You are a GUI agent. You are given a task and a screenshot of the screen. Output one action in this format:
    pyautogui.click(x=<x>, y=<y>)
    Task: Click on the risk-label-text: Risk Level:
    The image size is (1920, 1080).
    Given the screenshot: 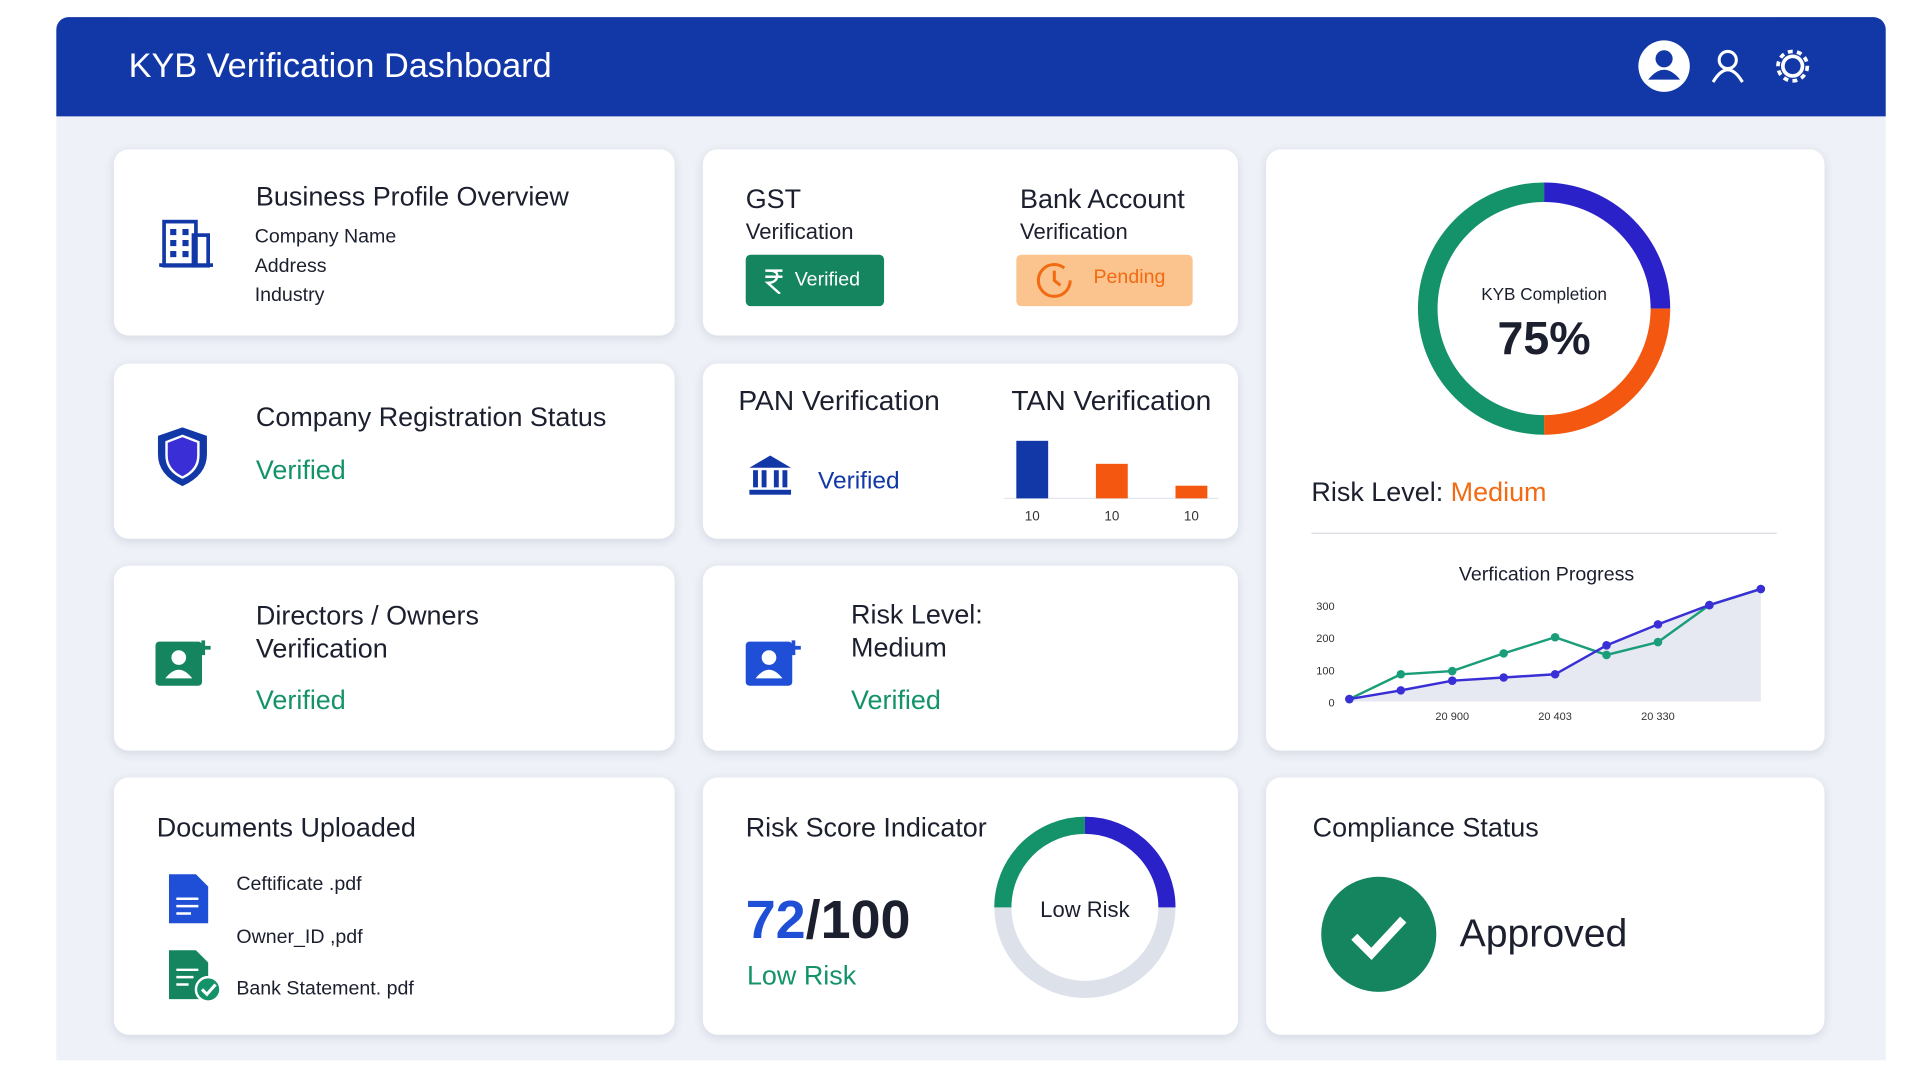 What is the action you would take?
    pyautogui.click(x=1377, y=491)
    